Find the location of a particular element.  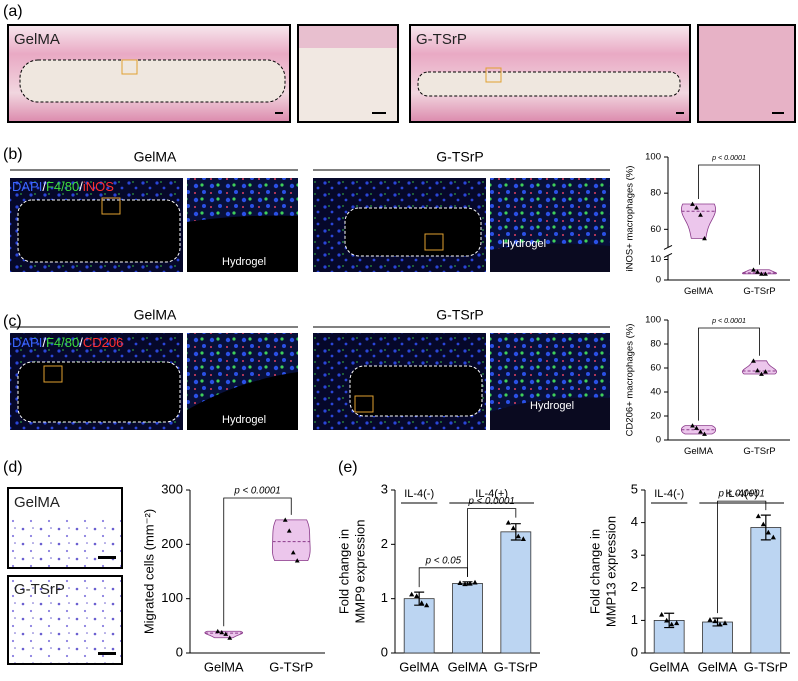

y-tick-label: 300 is located at coordinates (172, 488).